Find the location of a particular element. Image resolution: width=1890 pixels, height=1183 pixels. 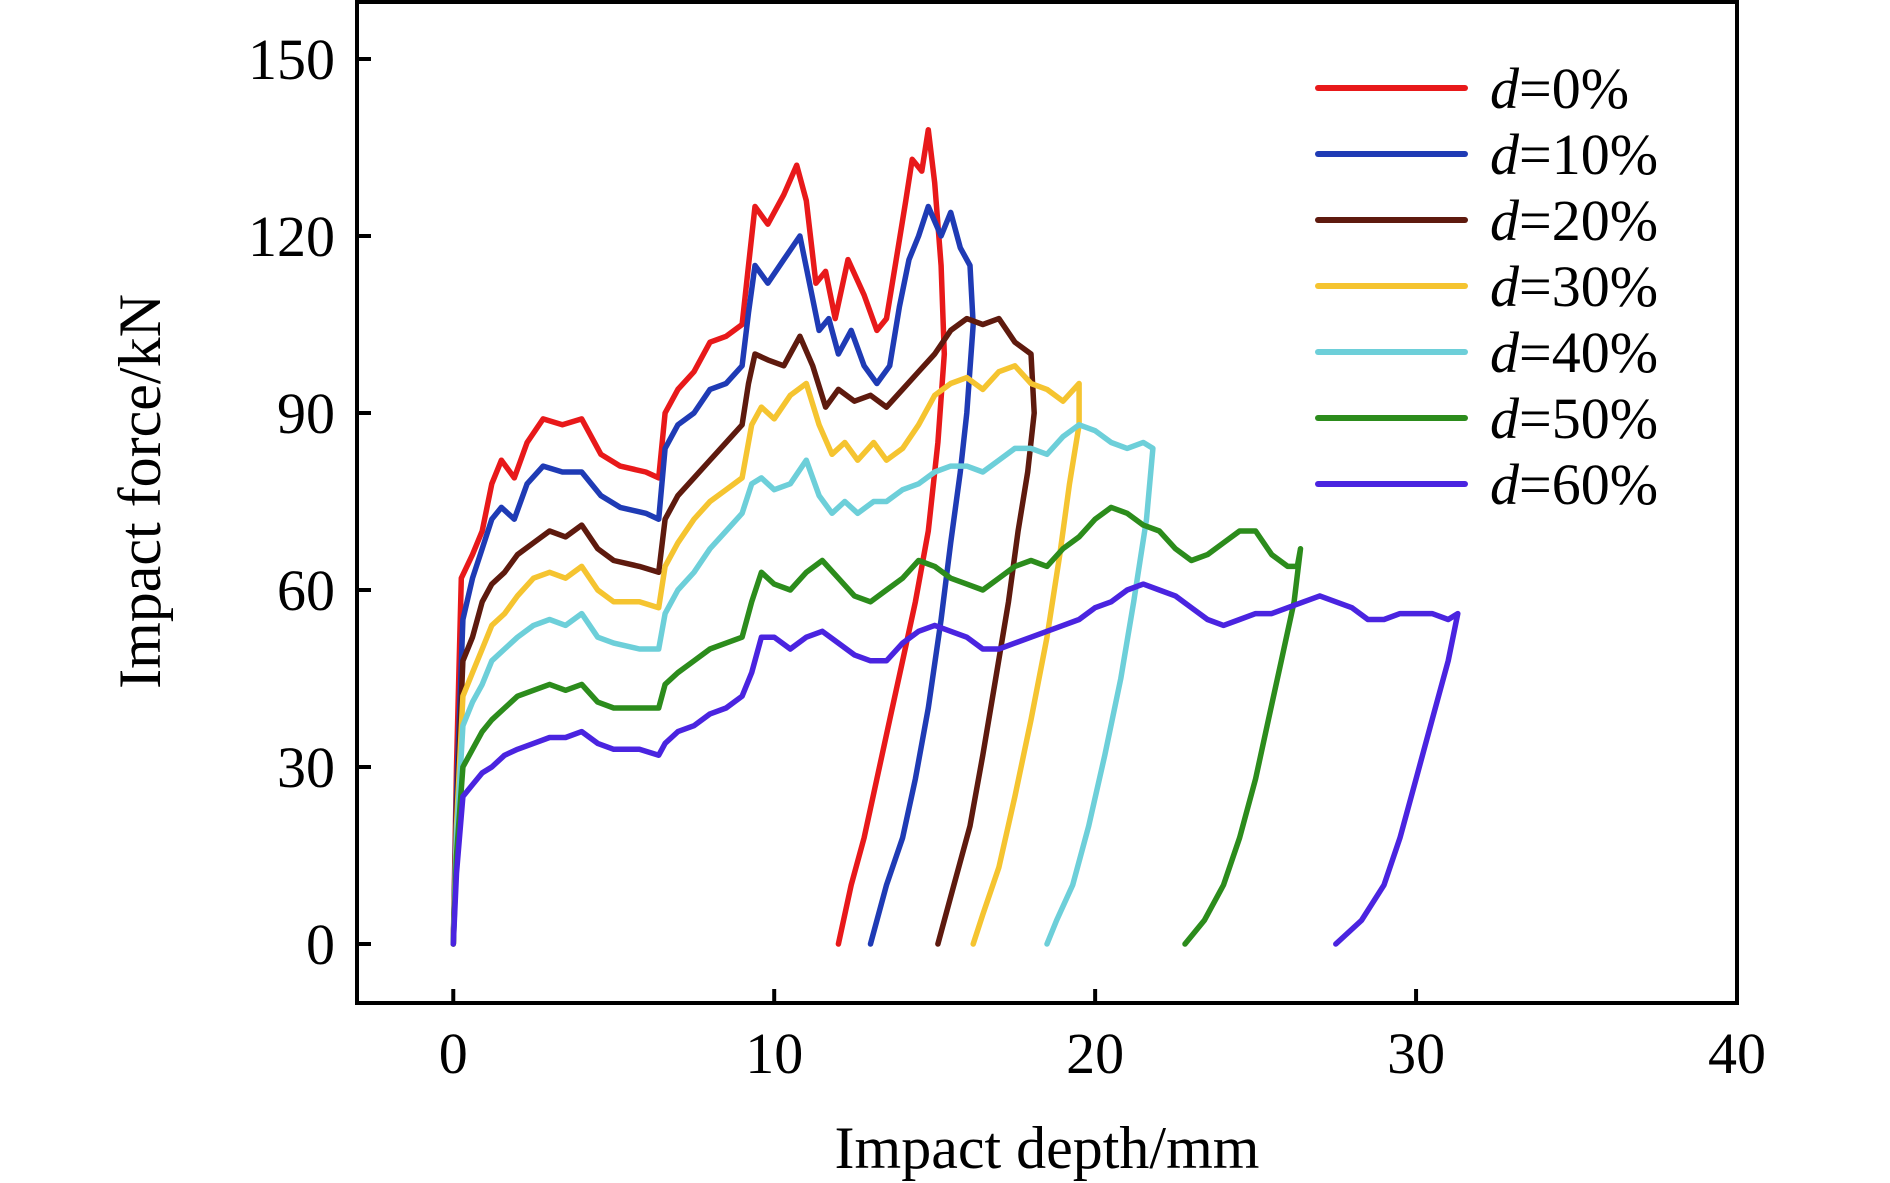

y-tick-label: 120 is located at coordinates (291, 236).